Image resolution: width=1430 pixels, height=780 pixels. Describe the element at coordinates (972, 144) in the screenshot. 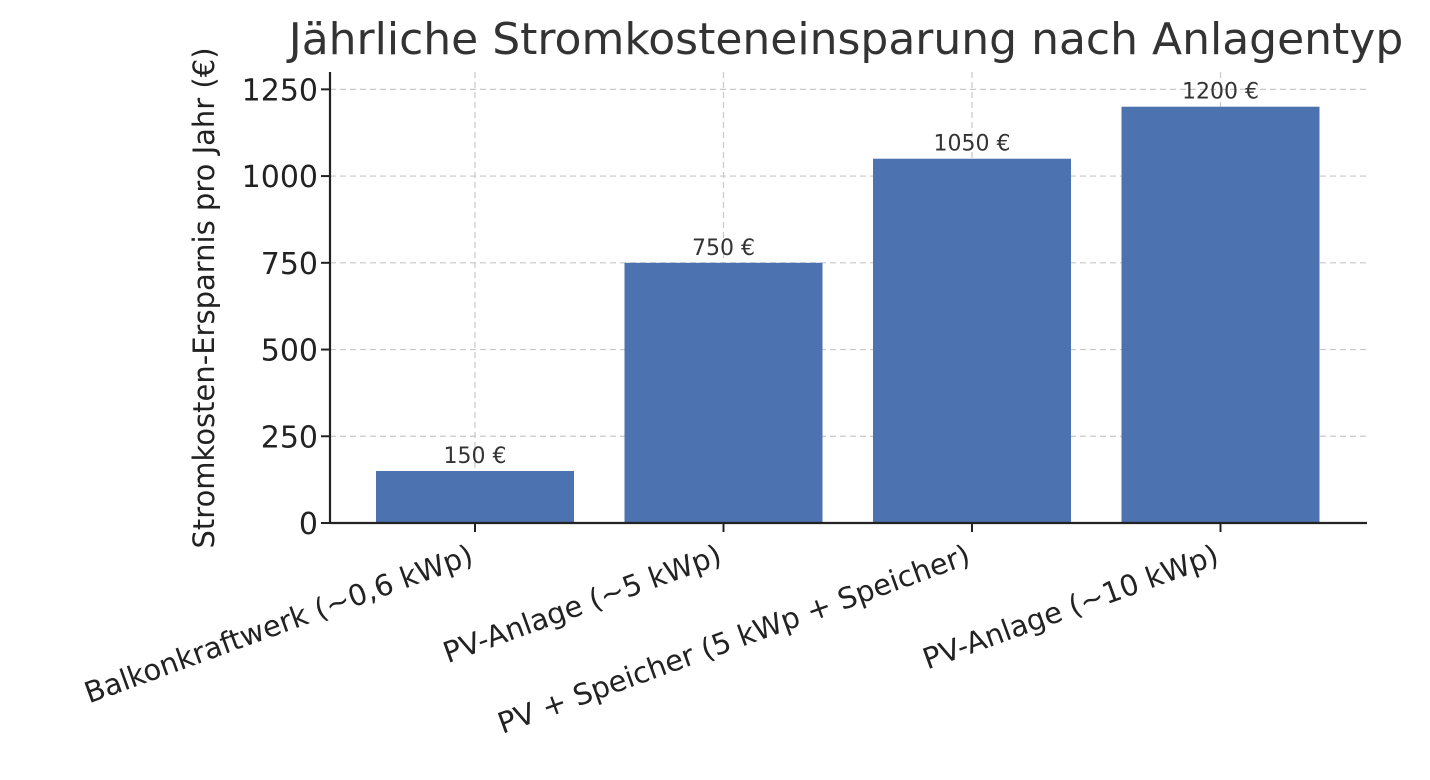

I see `data-label: 1050 €` at that location.